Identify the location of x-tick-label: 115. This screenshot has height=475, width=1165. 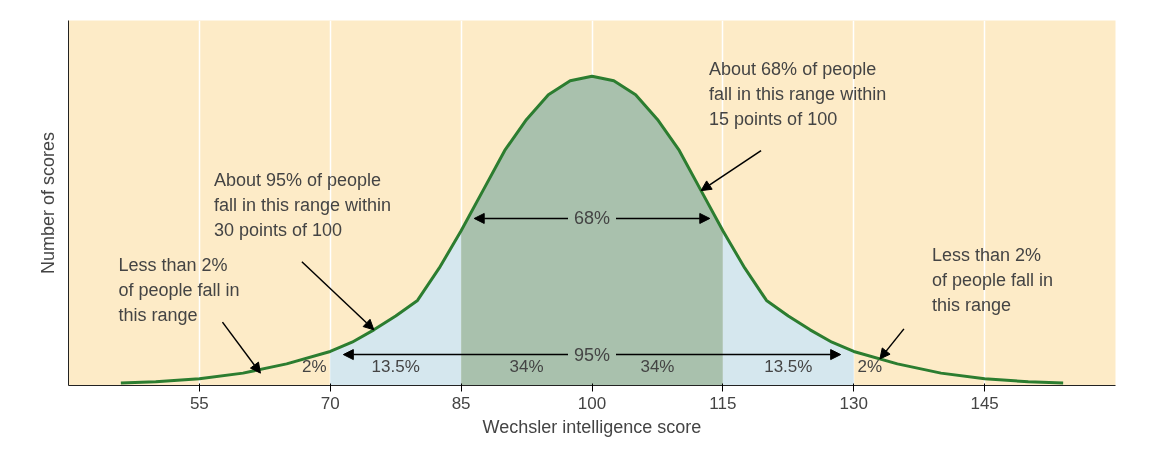
(723, 403).